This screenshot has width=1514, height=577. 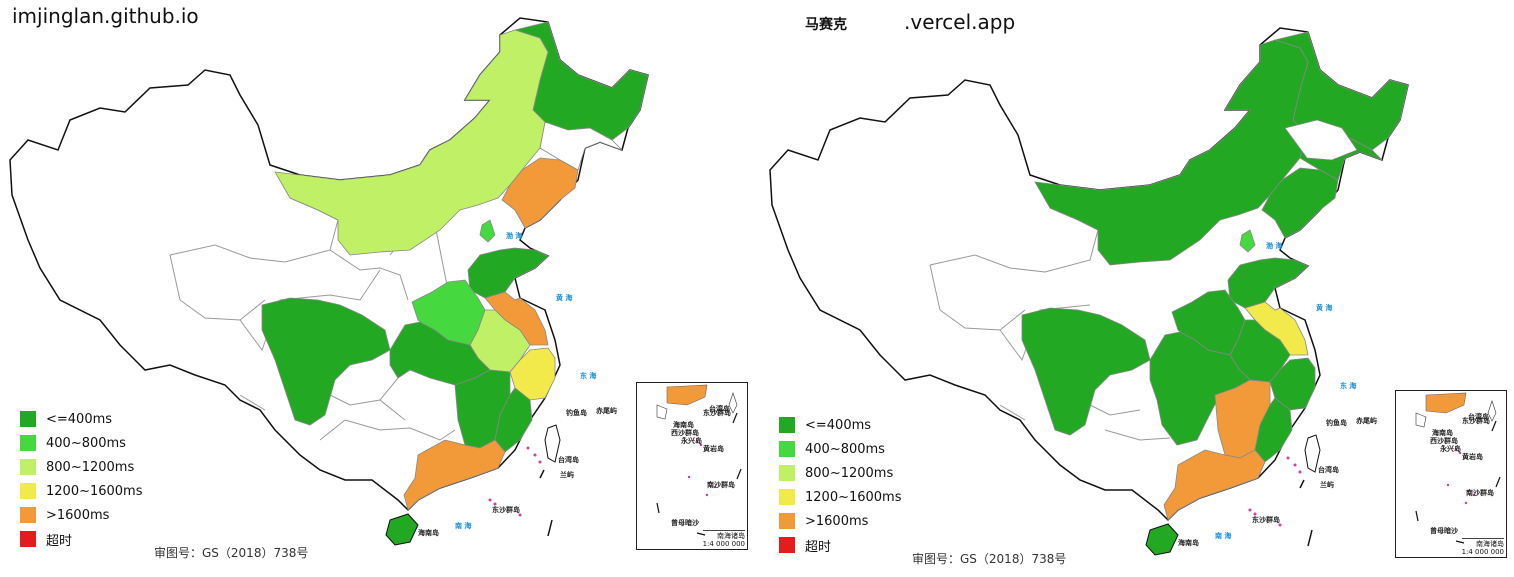 I want to click on right-panel-title: .vercel.app, so click(x=960, y=22).